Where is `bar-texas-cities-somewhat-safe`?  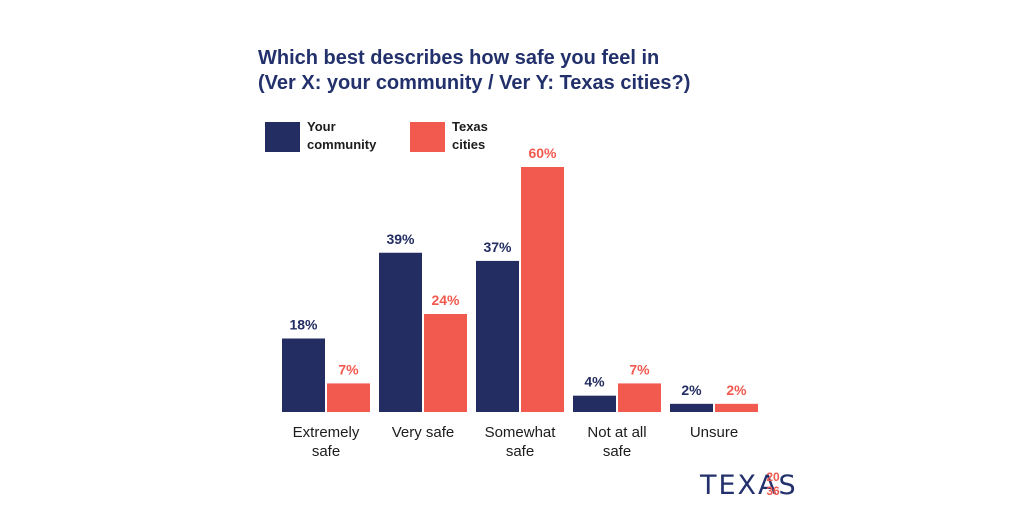
bar-texas-cities-somewhat-safe is located at coordinates (542, 289).